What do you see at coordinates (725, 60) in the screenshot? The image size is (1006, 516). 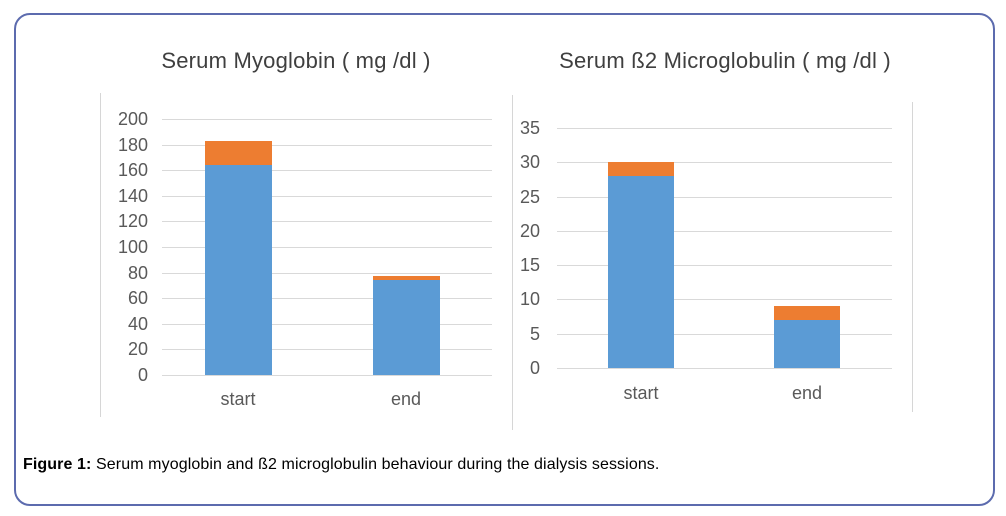 I see `b2-microglobulin-chart-title: Serum ß2 Microglobulin ( mg /dl )` at bounding box center [725, 60].